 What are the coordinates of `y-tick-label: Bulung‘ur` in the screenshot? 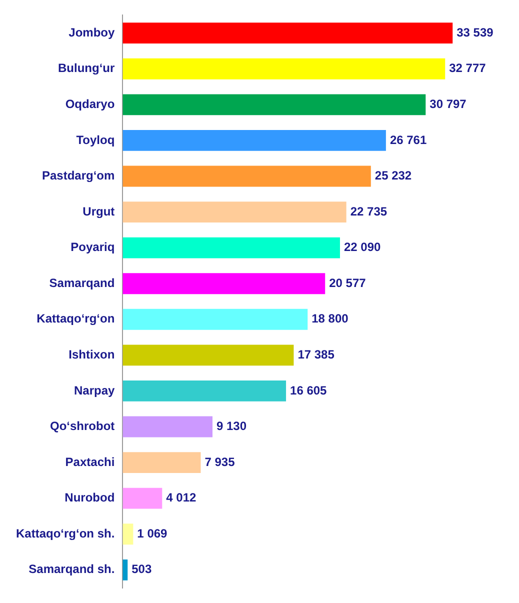 It's located at (86, 68).